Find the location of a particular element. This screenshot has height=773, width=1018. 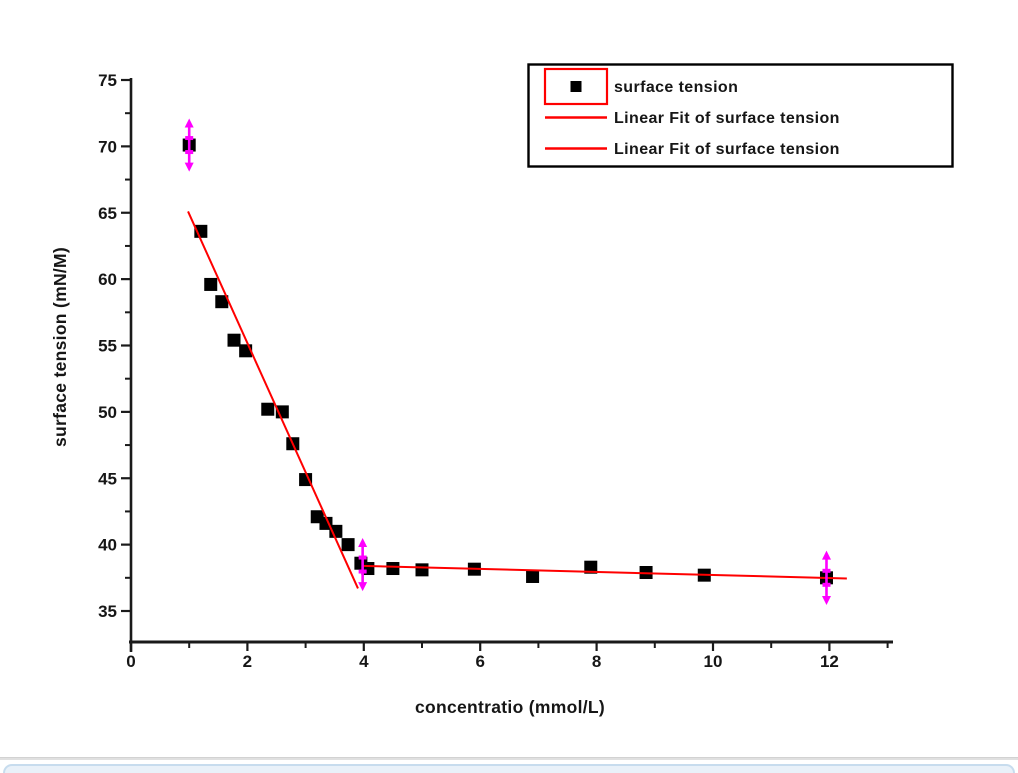

y-tick-label: 55 is located at coordinates (107, 346).